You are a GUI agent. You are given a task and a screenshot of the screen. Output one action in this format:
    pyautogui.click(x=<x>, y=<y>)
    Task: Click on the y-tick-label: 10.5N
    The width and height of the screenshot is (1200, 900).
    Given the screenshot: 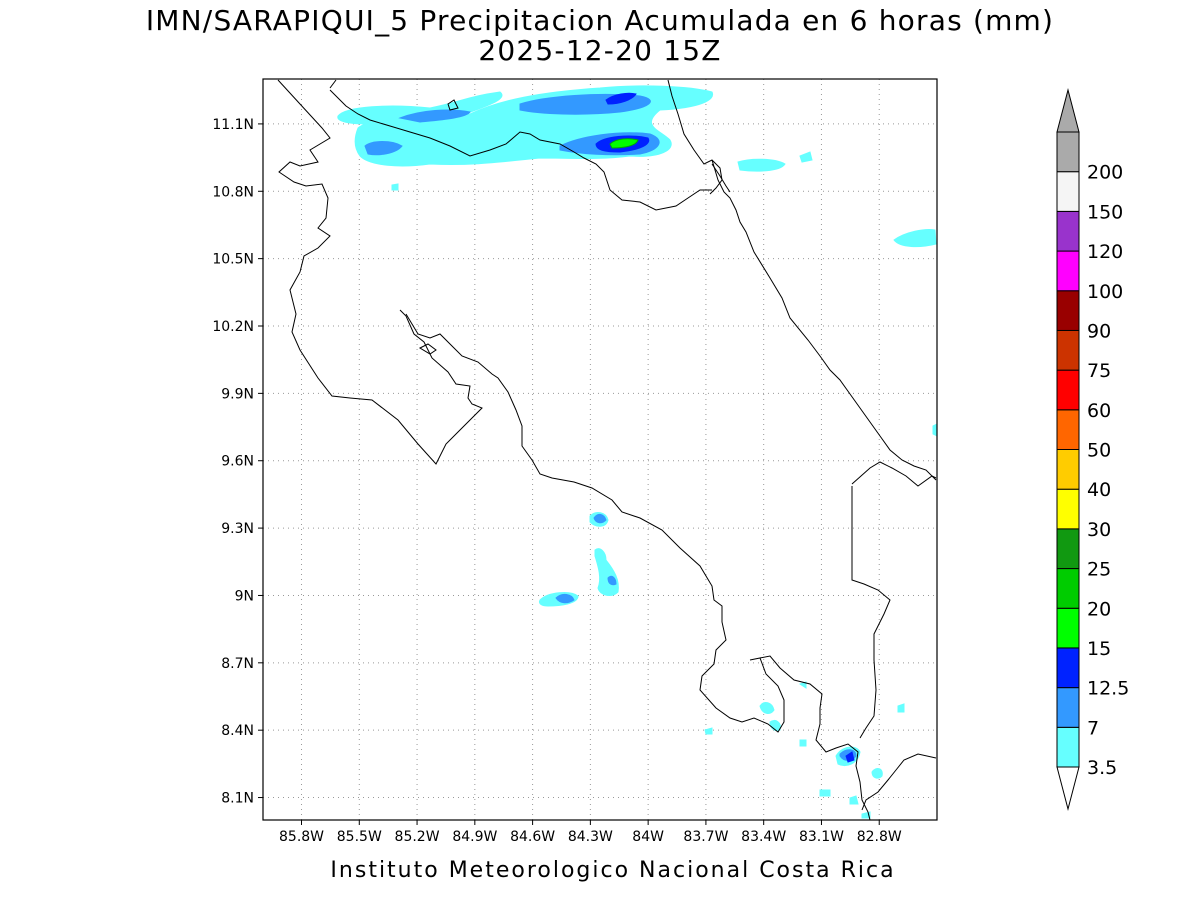 What is the action you would take?
    pyautogui.click(x=233, y=260)
    